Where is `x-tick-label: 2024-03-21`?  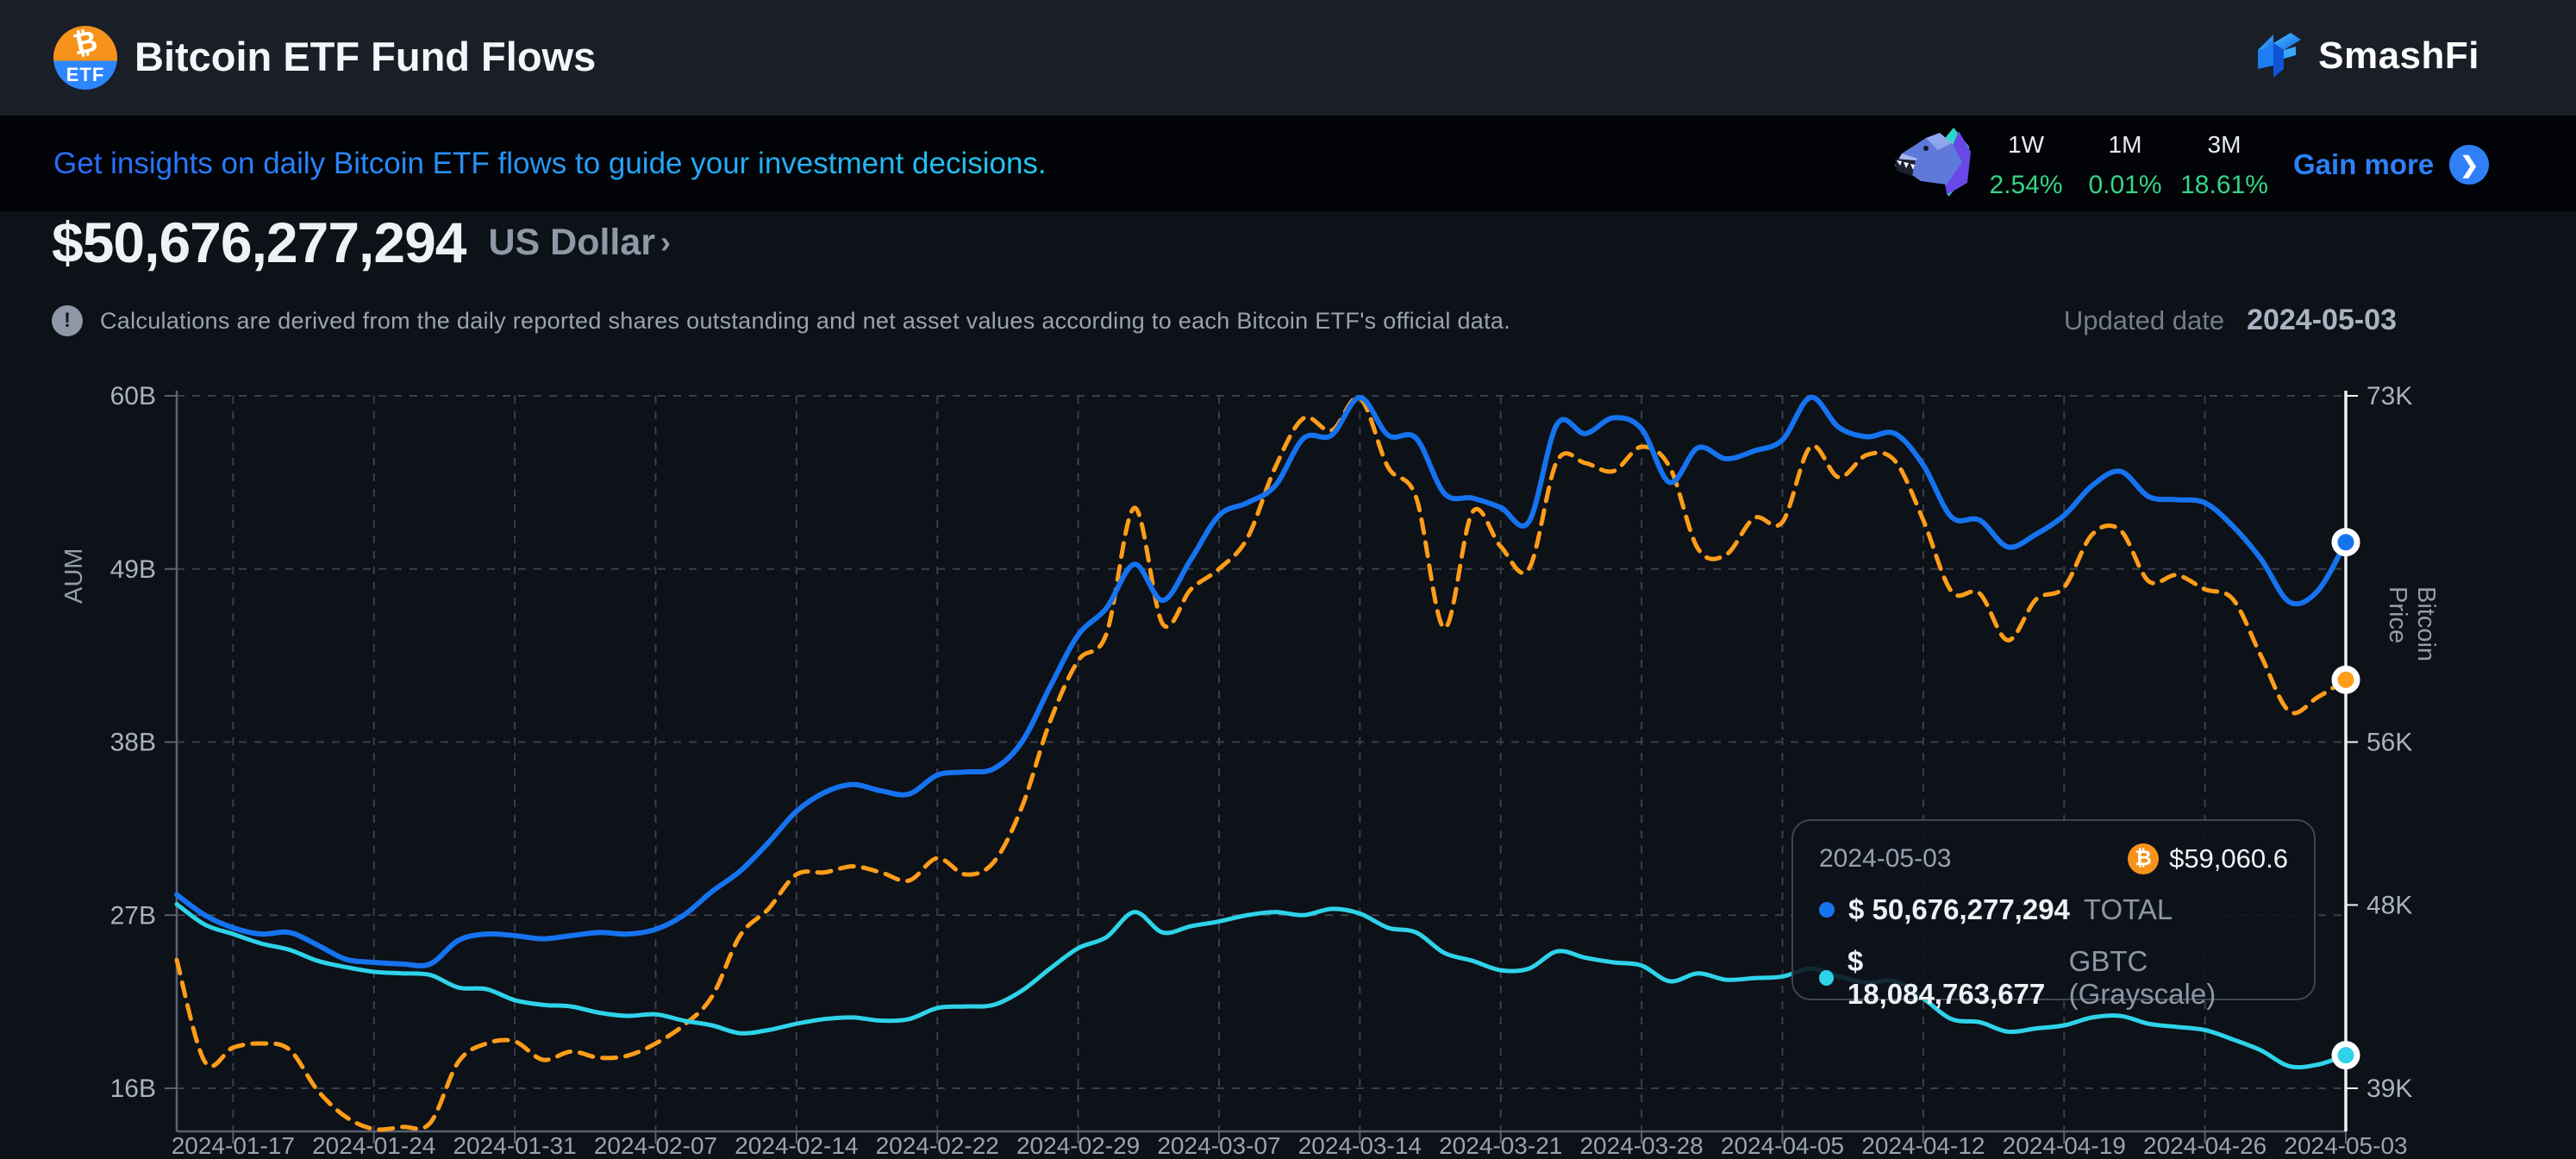 x-tick-label: 2024-03-21 is located at coordinates (1500, 1145).